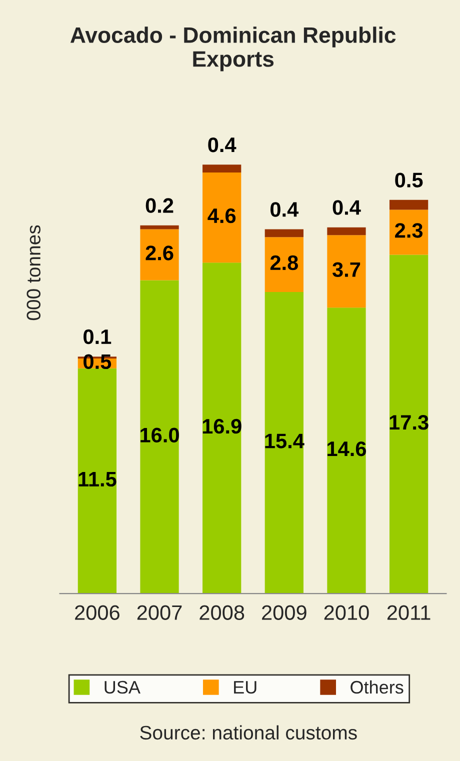 Image resolution: width=460 pixels, height=761 pixels. I want to click on x-tick-label: 2009, so click(284, 612).